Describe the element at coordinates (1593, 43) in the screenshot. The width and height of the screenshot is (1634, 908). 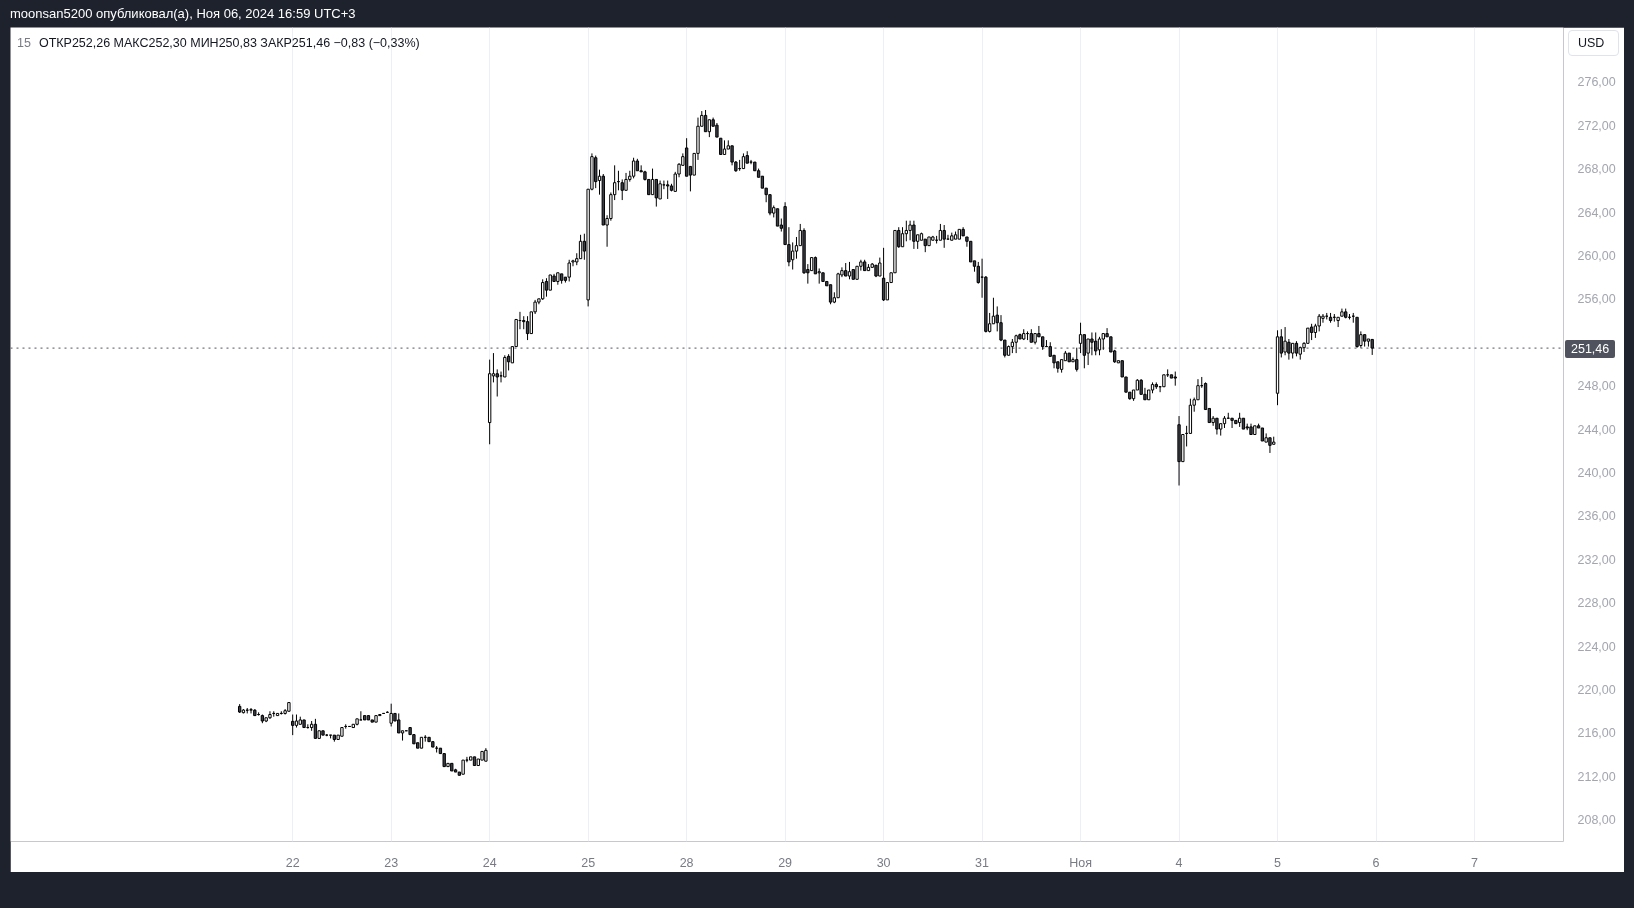
I see `text: USD` at that location.